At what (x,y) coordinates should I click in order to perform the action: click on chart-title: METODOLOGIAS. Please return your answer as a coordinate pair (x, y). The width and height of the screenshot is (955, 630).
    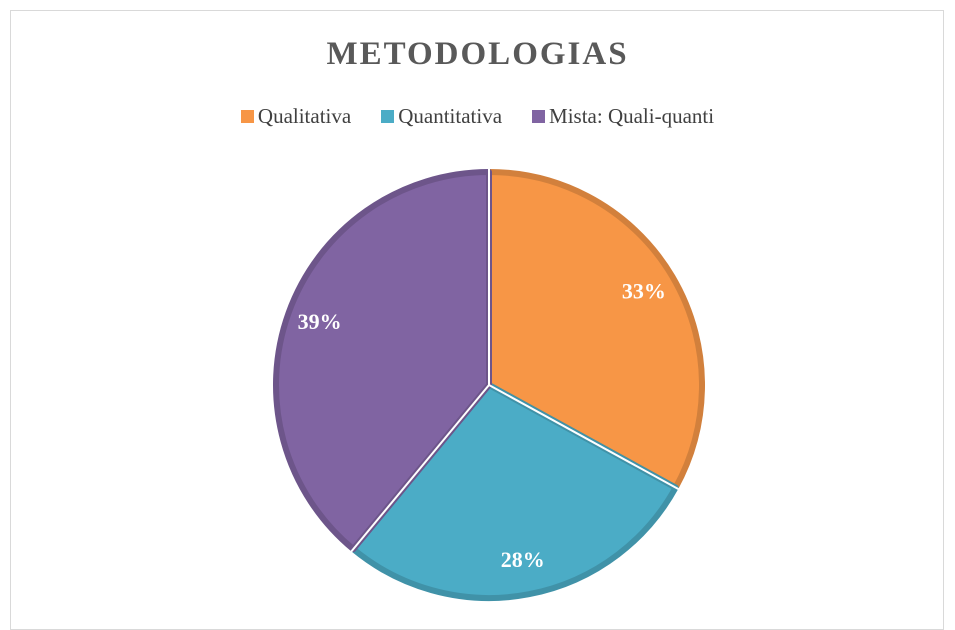
    Looking at the image, I should click on (477, 54).